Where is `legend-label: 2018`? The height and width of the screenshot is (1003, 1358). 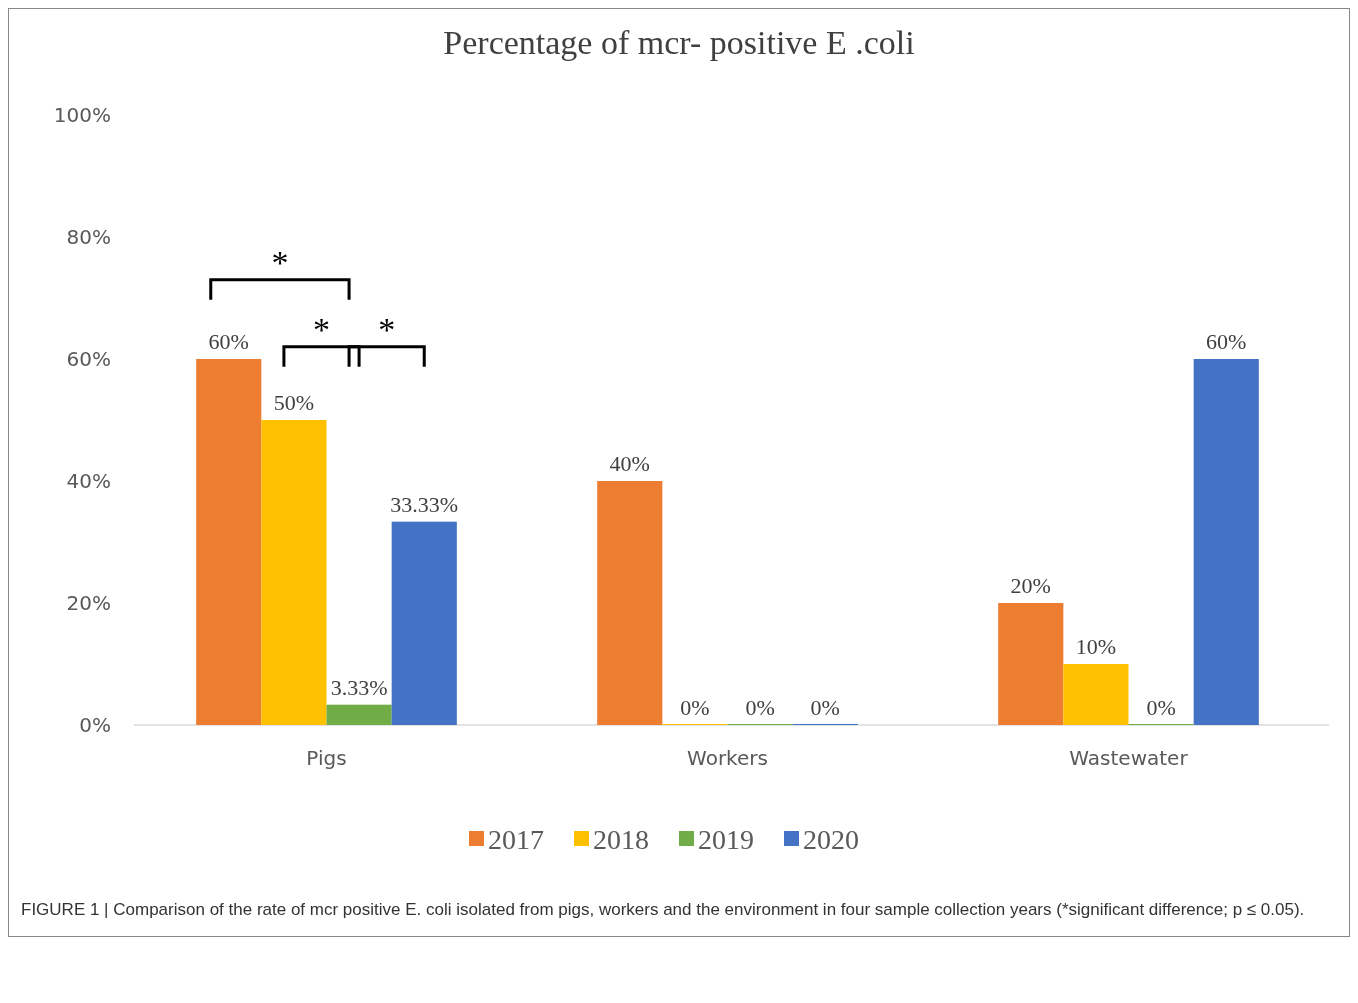
legend-label: 2018 is located at coordinates (621, 839).